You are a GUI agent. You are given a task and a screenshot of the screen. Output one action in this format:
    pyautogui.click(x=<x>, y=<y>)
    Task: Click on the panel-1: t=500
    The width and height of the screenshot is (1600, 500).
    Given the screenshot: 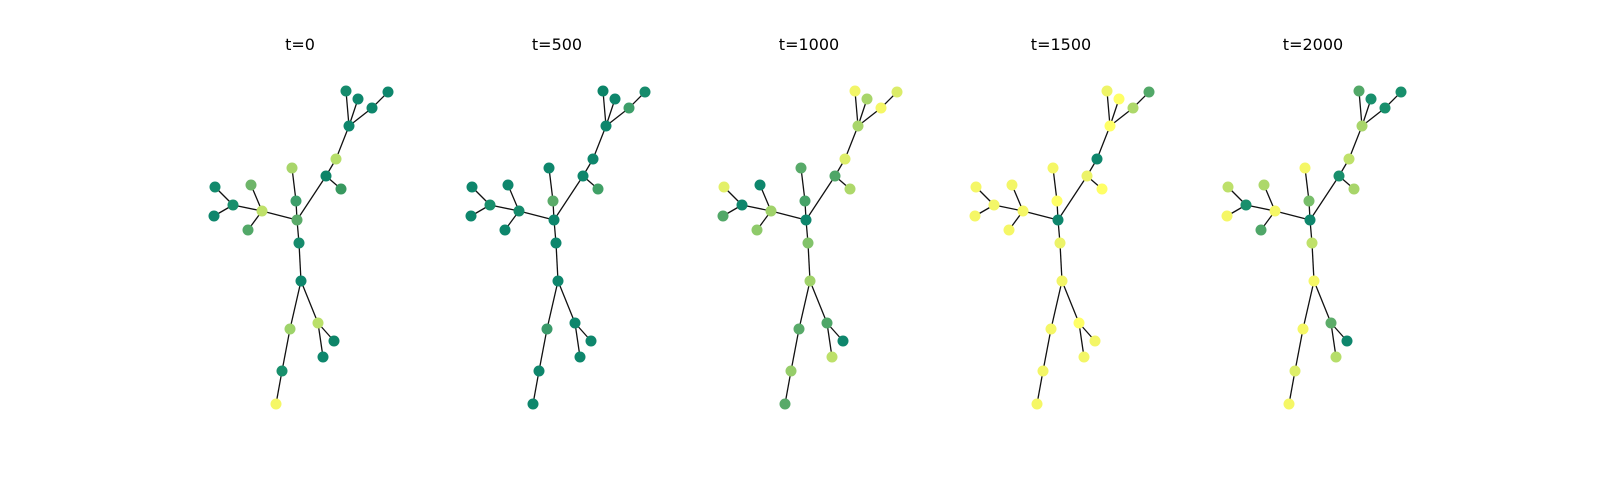 What is the action you would take?
    pyautogui.click(x=558, y=222)
    